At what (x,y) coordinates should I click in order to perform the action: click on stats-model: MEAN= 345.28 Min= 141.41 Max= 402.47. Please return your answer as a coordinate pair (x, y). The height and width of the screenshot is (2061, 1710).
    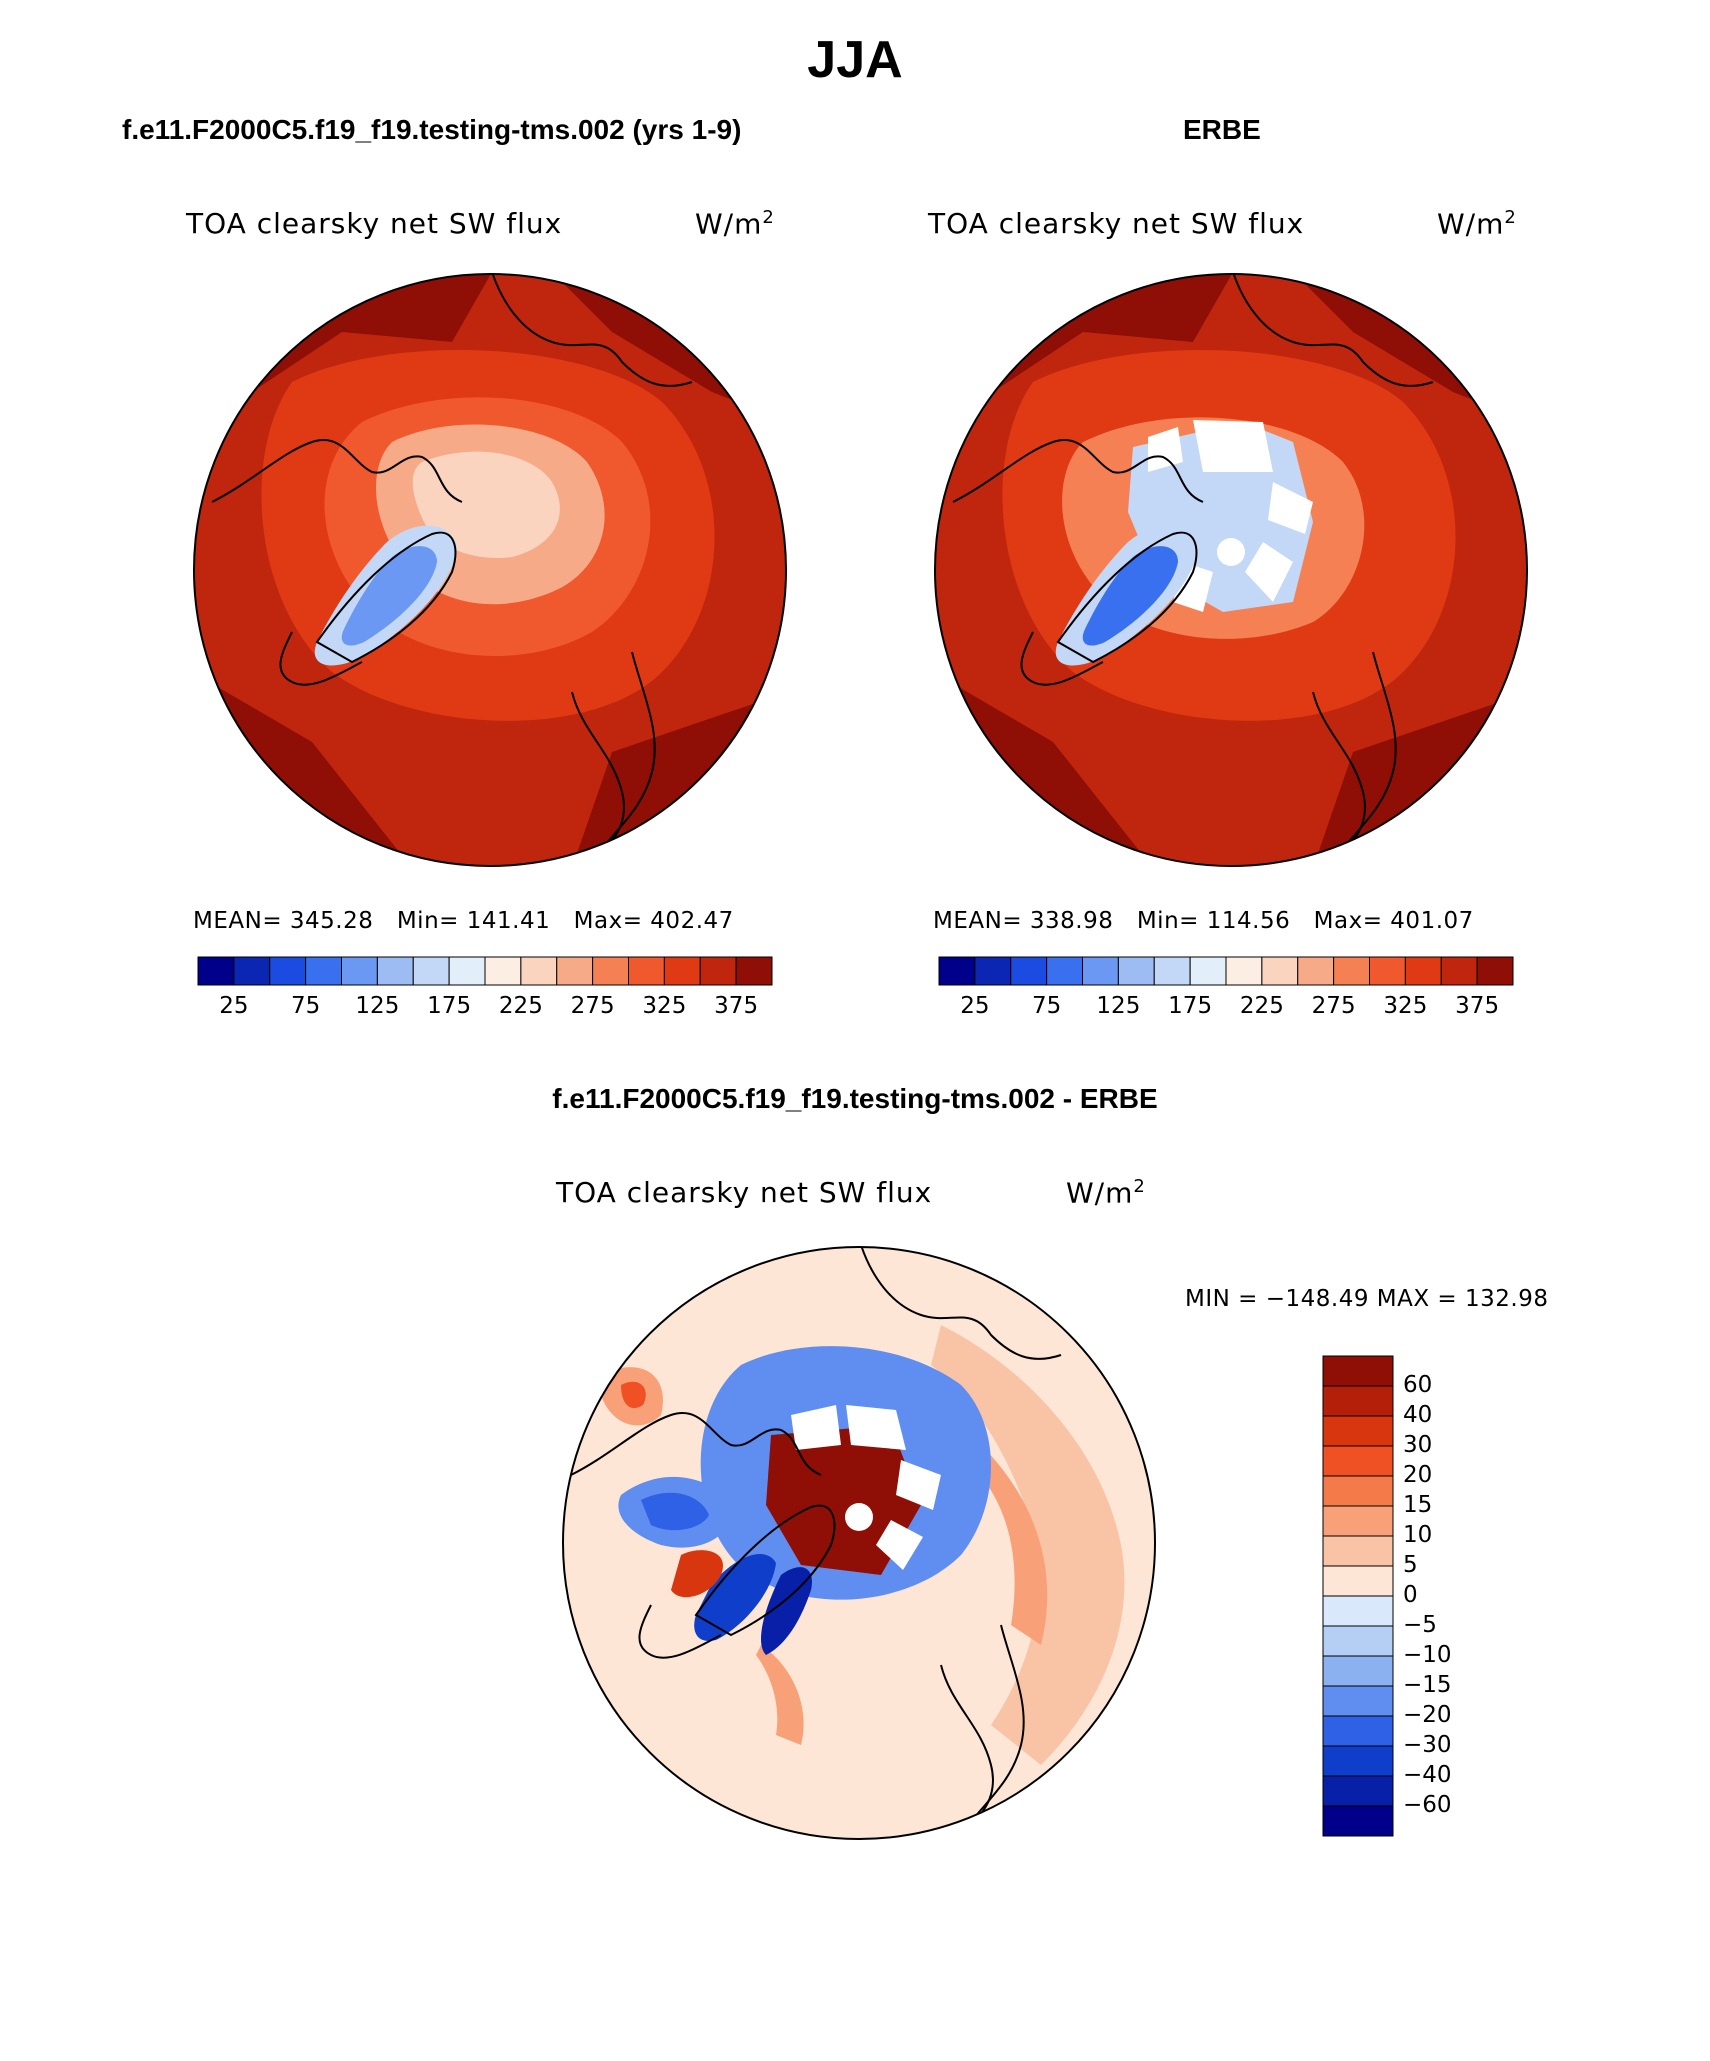
    Looking at the image, I should click on (463, 921).